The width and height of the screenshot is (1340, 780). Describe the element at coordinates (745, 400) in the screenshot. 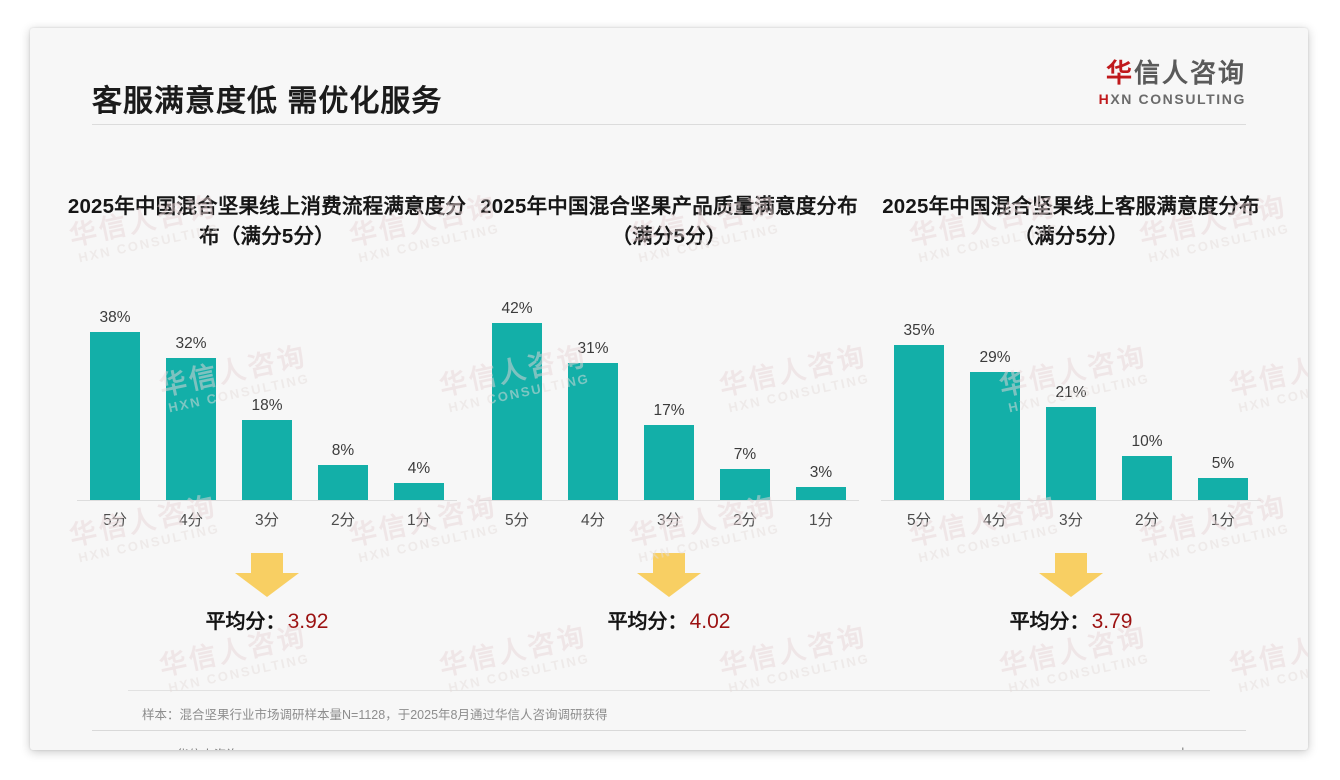

I see `bar-slot: 7%` at that location.